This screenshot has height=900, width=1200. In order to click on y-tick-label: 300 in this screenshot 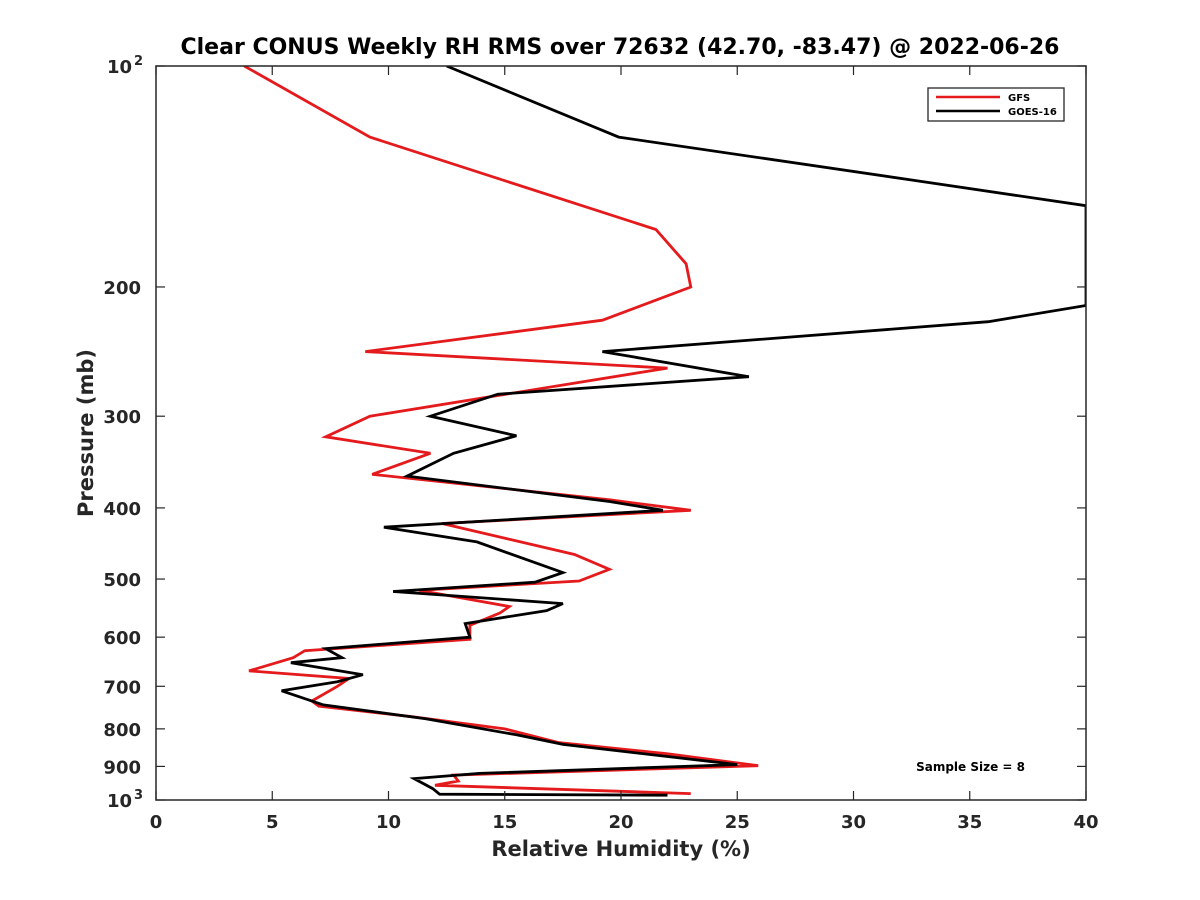, I will do `click(122, 417)`.